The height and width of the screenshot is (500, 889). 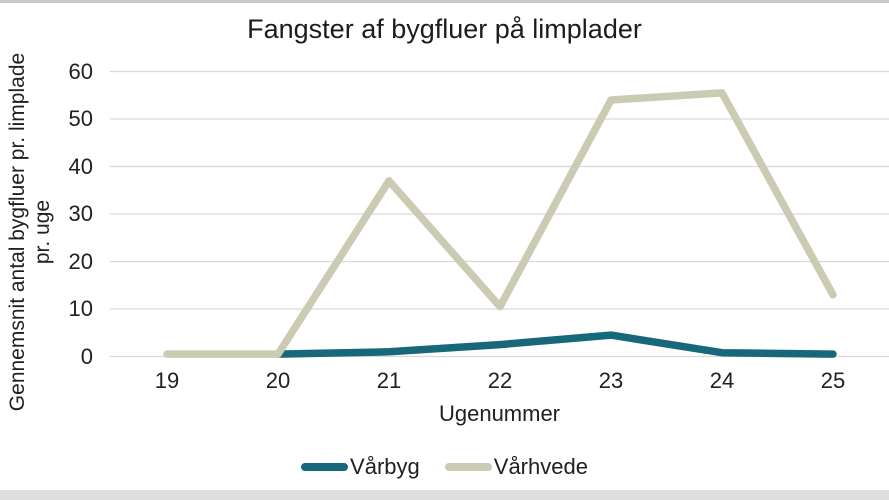 What do you see at coordinates (86, 356) in the screenshot?
I see `y-tick-label: 0` at bounding box center [86, 356].